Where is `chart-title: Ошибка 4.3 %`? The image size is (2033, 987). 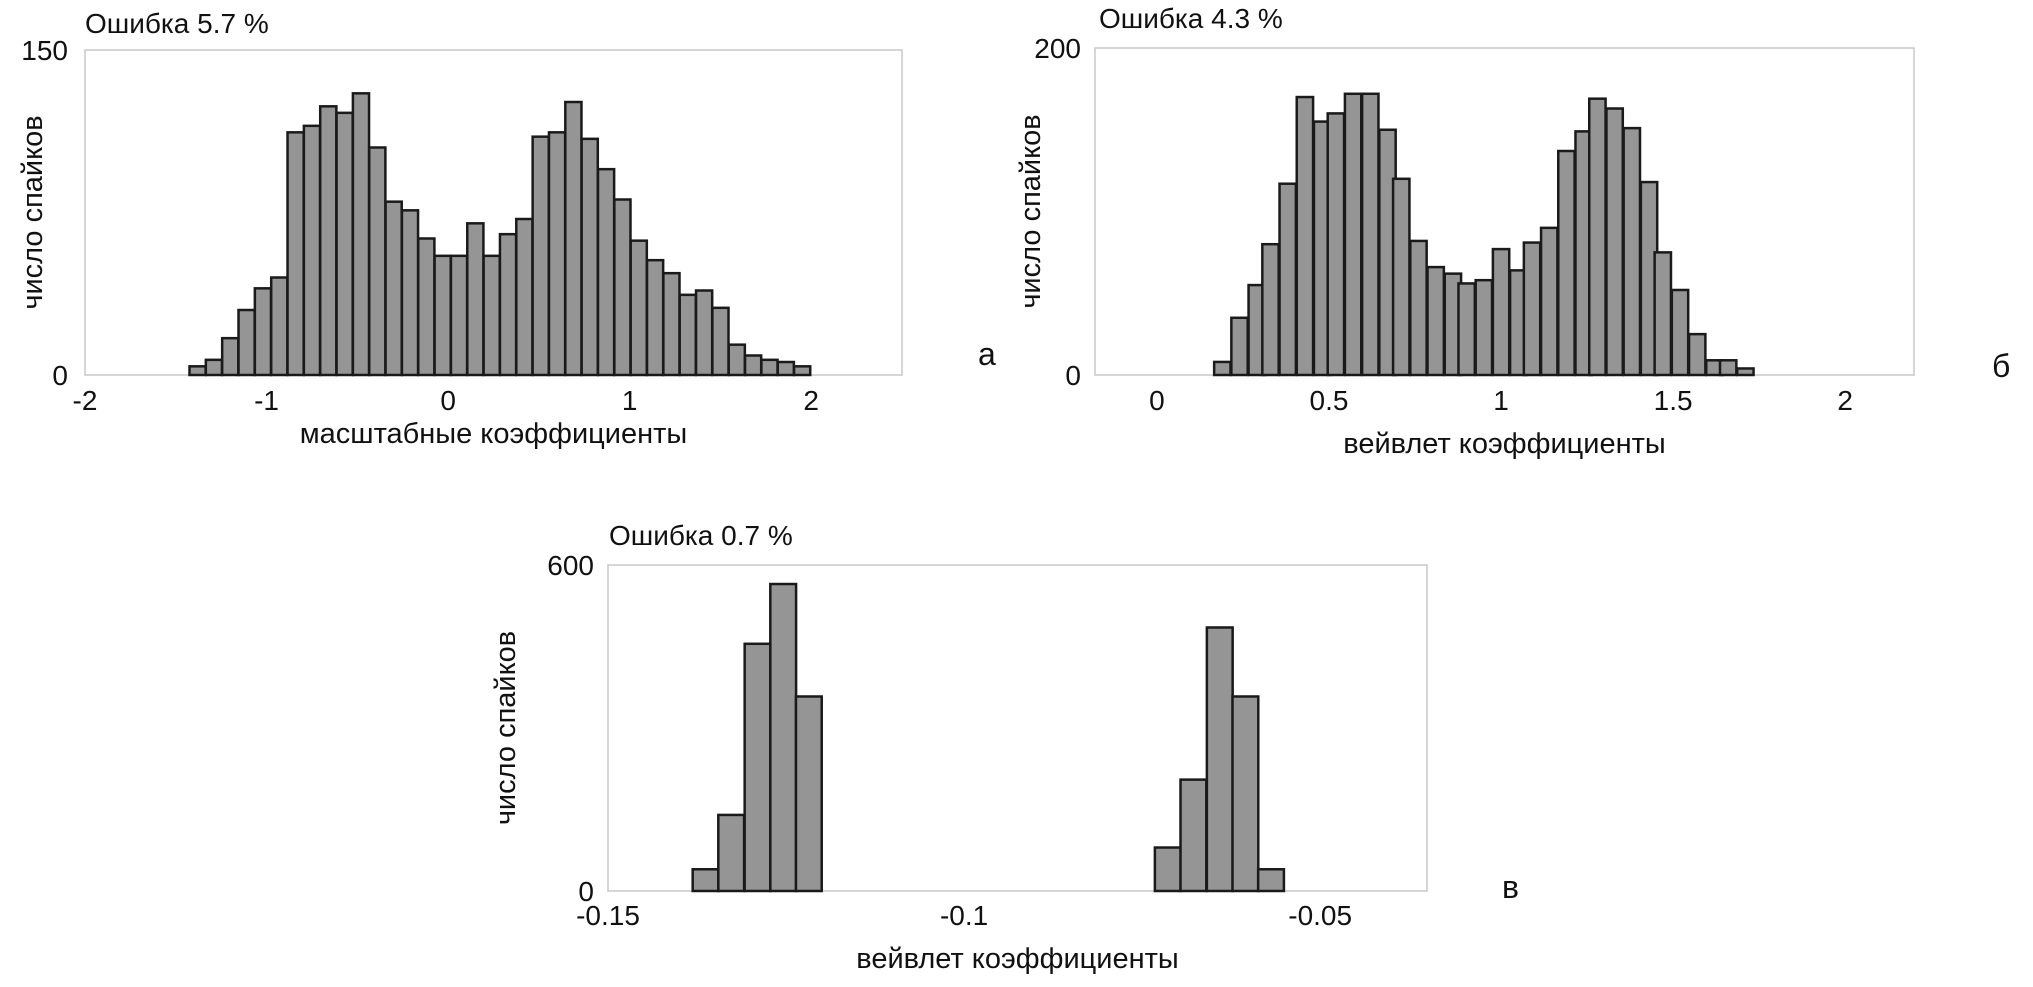
chart-title: Ошибка 4.3 % is located at coordinates (1191, 18).